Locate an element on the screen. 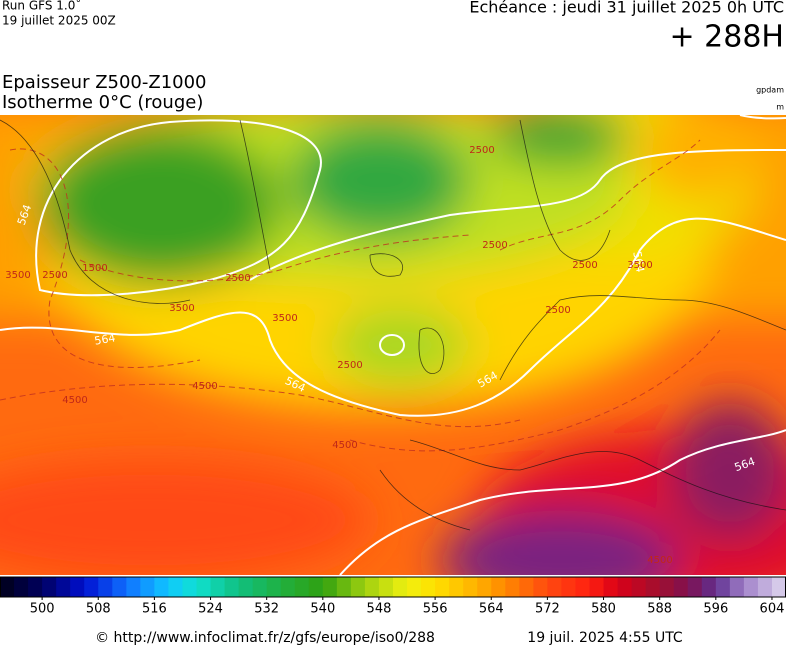 Image resolution: width=786 pixels, height=648 pixels. footer-timestamp: 19 juil. 2025 4:55 UTC is located at coordinates (605, 638).